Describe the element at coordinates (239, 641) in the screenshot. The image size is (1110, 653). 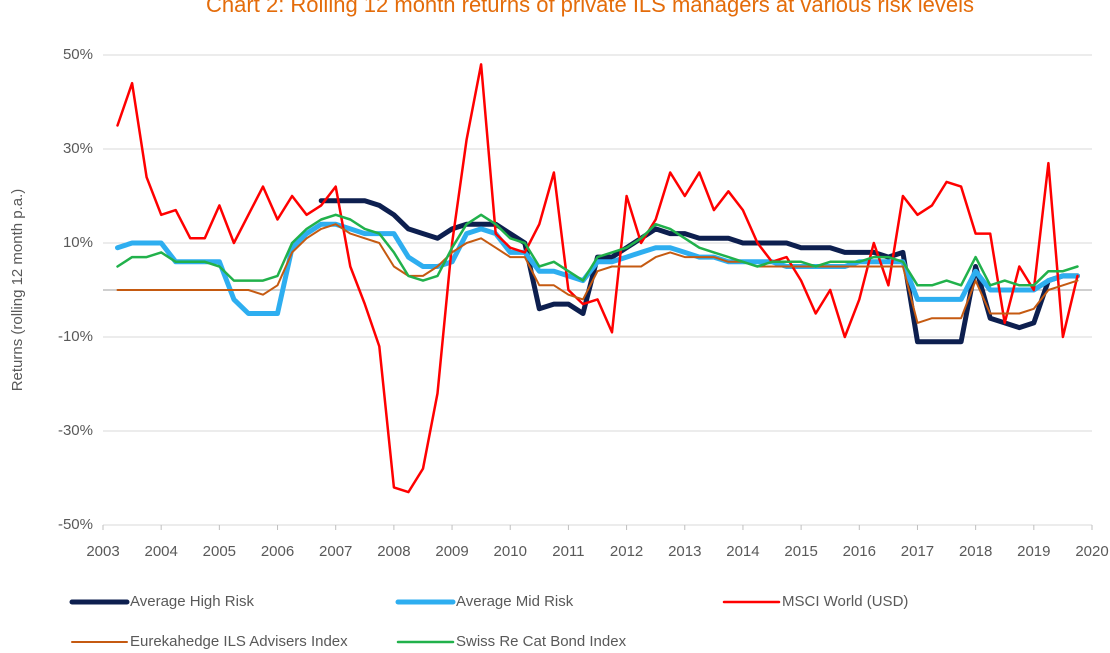
I see `legend-label: Eurekahedge ILS Advisers Index` at that location.